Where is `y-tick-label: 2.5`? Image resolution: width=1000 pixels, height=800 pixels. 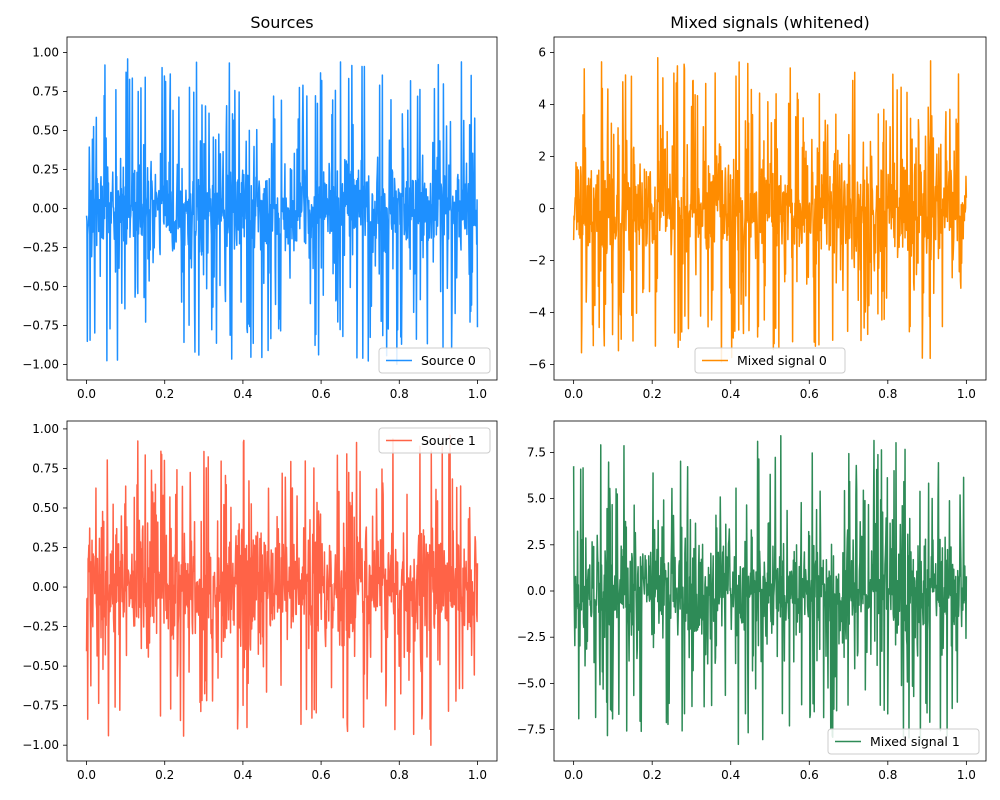
y-tick-label: 2.5 is located at coordinates (536, 545).